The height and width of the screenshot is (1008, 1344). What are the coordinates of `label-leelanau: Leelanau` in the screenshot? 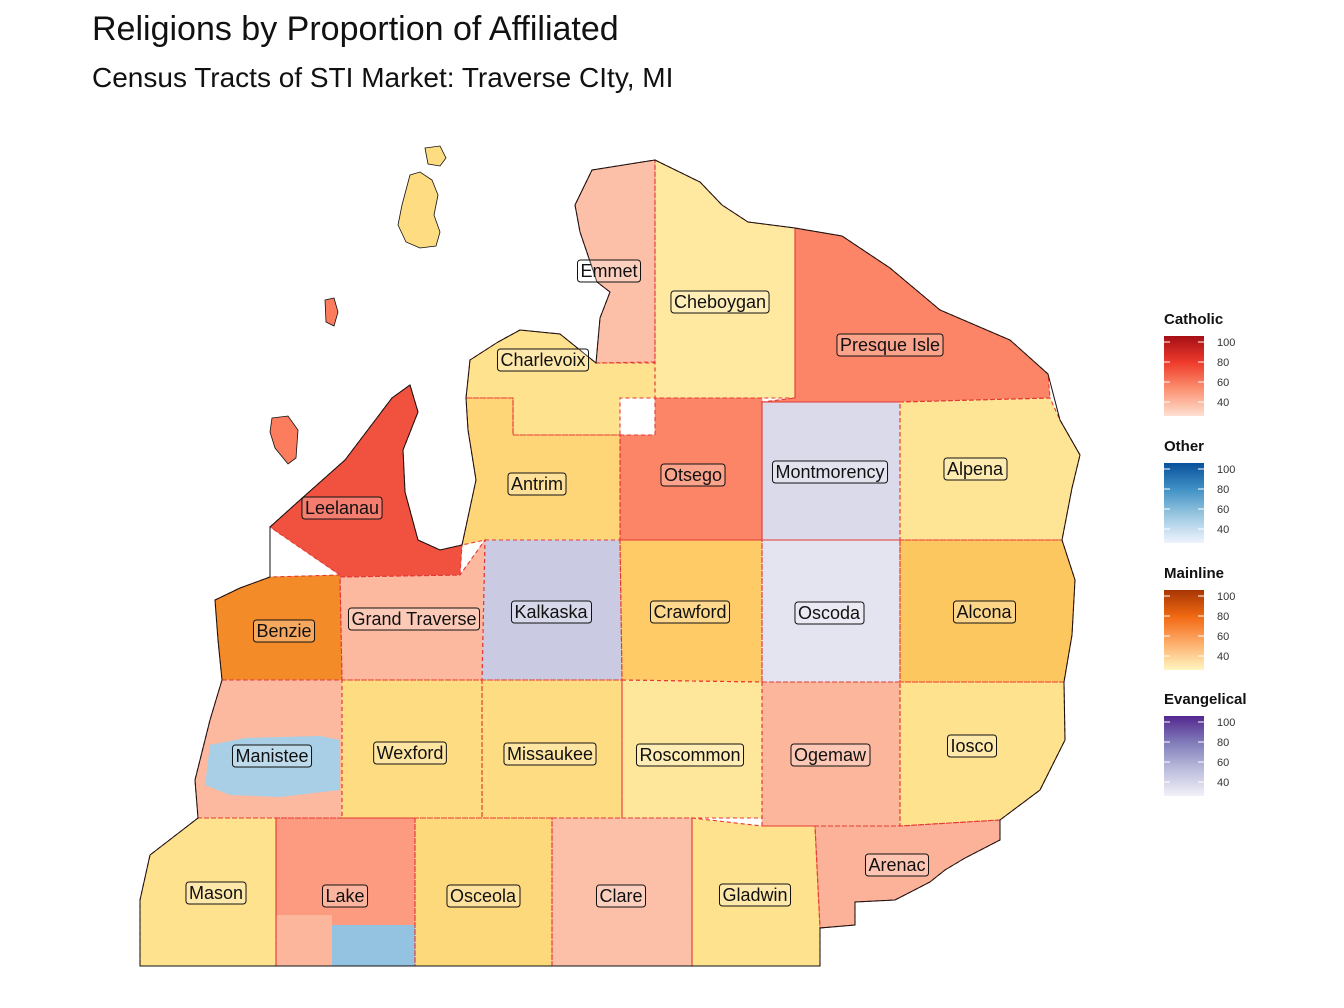 It's located at (342, 508).